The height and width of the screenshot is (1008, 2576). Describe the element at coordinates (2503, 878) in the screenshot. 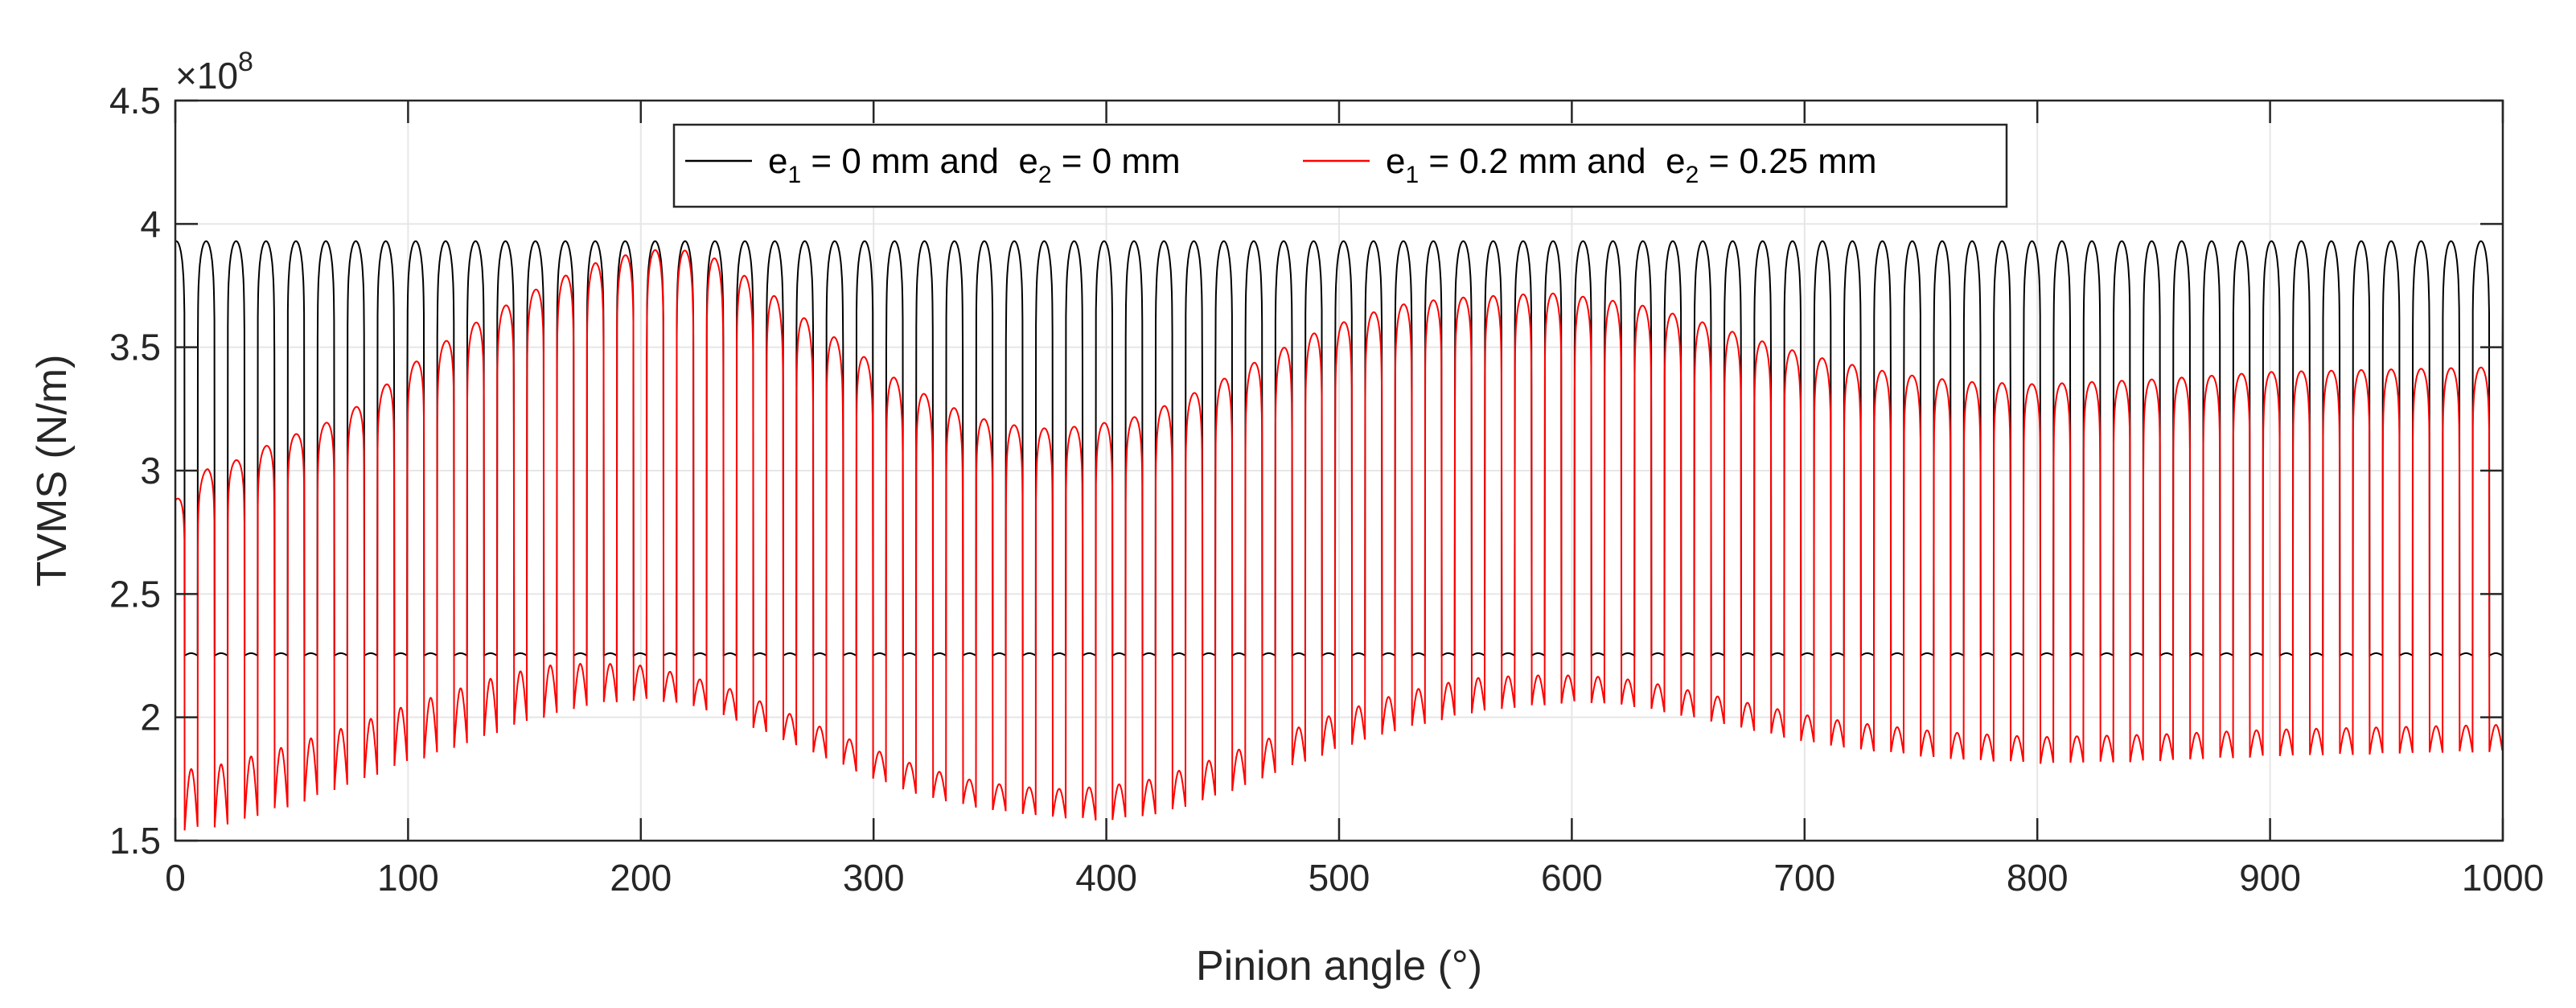

I see `x-tick-label: 1000` at that location.